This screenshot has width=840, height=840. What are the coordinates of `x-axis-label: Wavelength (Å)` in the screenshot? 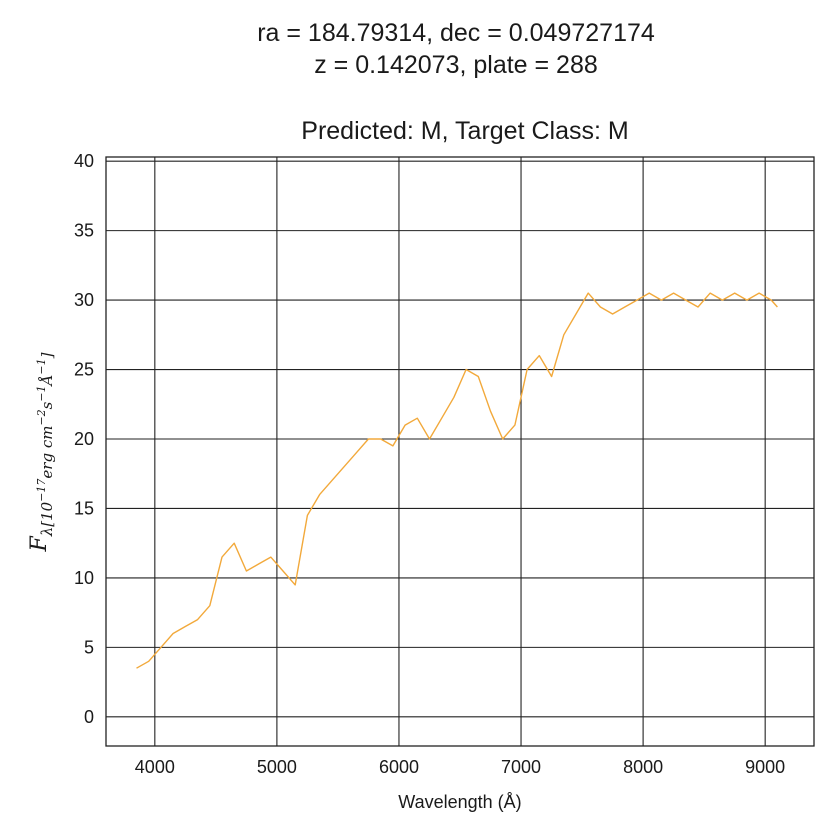 It's located at (459, 802).